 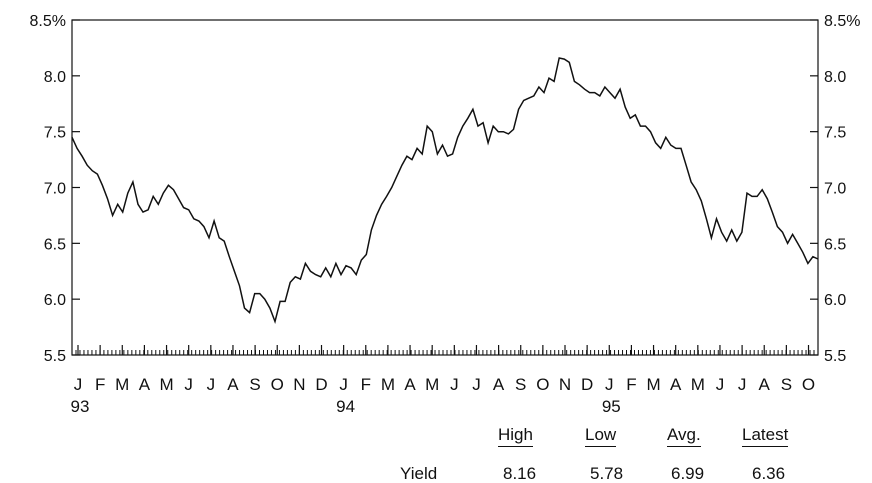 I want to click on y-tick-label-right: 8.0, so click(x=835, y=77).